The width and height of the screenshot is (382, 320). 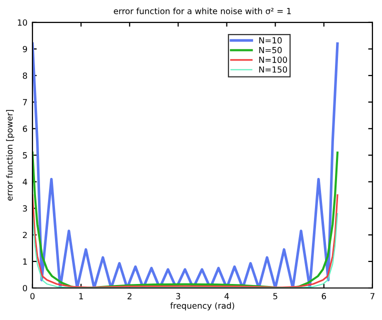 What do you see at coordinates (270, 50) in the screenshot?
I see `legend-label: N=50` at bounding box center [270, 50].